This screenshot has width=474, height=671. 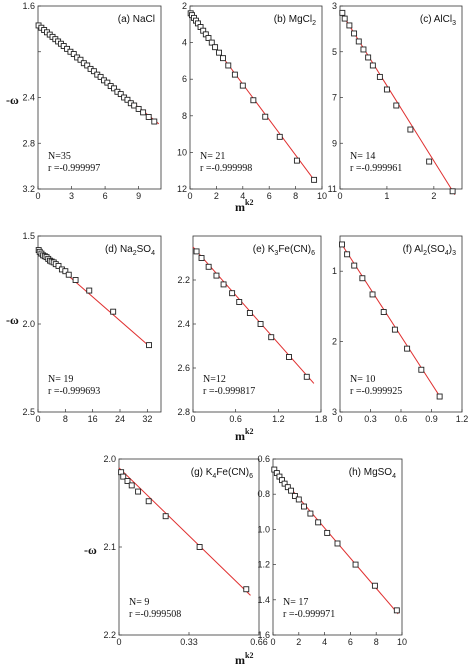 What do you see at coordinates (263, 600) in the screenshot?
I see `y-tick-label: 1.4` at bounding box center [263, 600].